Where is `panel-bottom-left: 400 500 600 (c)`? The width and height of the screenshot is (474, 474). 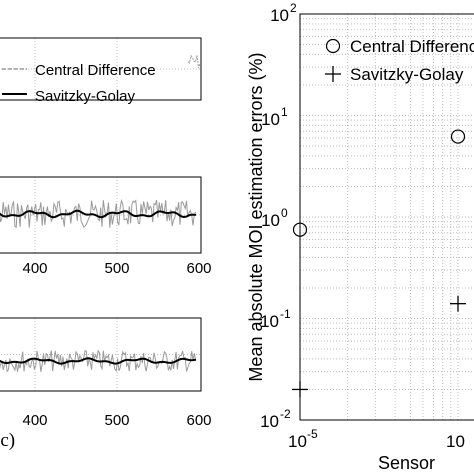
panel-bottom-left: 400 500 600 (c) is located at coordinates (106, 384).